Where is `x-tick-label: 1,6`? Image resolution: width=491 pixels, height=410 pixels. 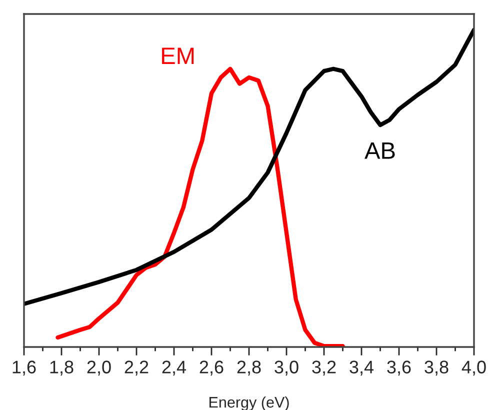
x-tick-label: 1,6 is located at coordinates (24, 368).